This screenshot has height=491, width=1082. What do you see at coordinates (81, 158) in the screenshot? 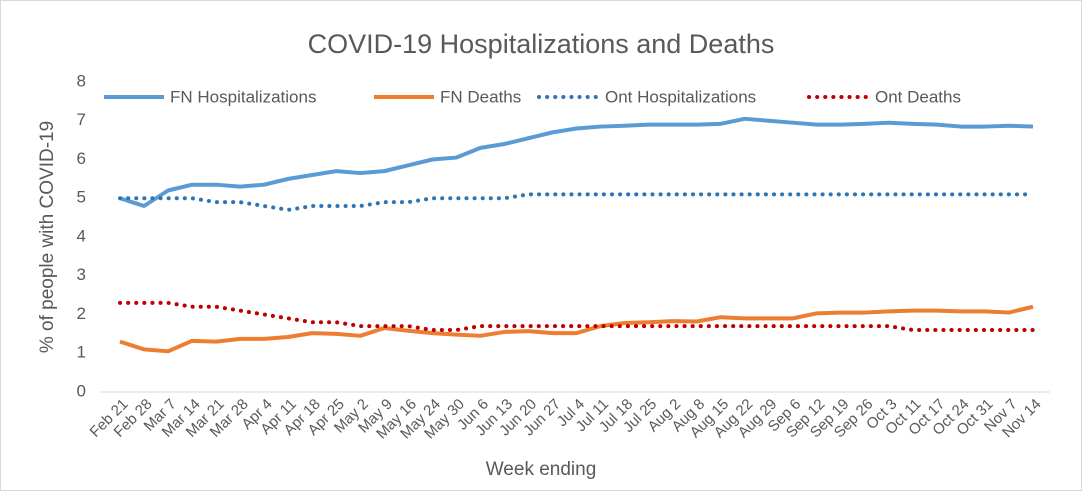
I see `y-tick-label: 6` at bounding box center [81, 158].